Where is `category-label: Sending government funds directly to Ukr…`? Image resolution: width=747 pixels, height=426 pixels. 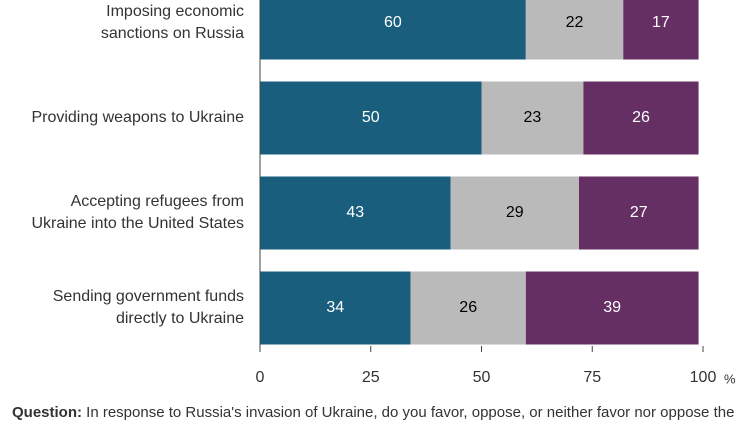
category-label: Sending government funds directly to Ukr… is located at coordinates (148, 307).